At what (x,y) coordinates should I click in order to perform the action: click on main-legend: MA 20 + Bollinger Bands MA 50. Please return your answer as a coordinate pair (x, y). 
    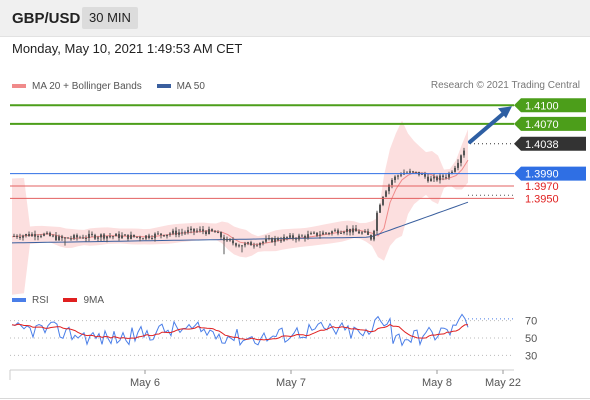
    Looking at the image, I should click on (114, 86).